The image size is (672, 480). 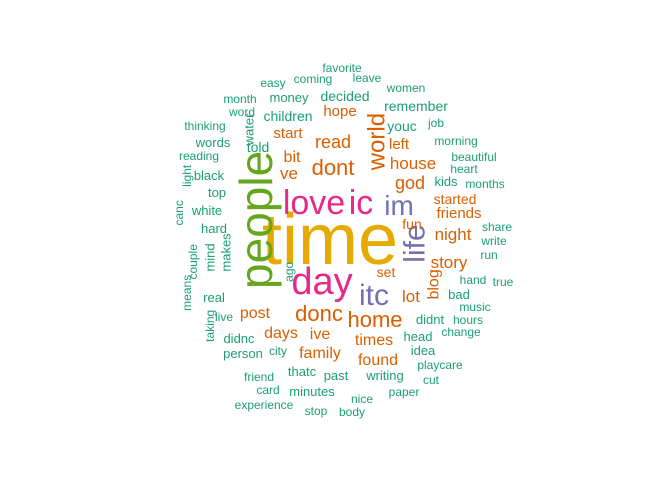 I want to click on word-night: night, so click(x=453, y=234).